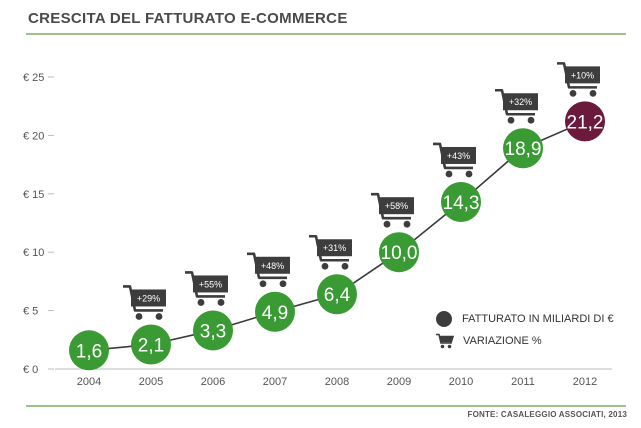 This screenshot has width=641, height=428. I want to click on chart-title: CRESCITA DEL FATTURATO E-COMMERCE, so click(188, 18).